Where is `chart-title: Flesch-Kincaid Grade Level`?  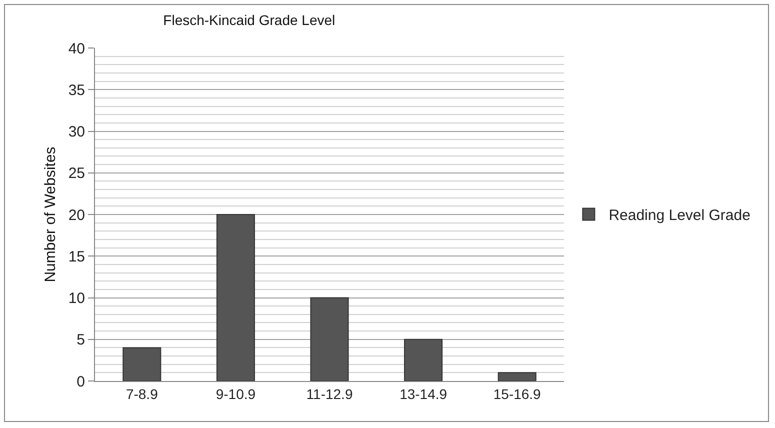 chart-title: Flesch-Kincaid Grade Level is located at coordinates (249, 20).